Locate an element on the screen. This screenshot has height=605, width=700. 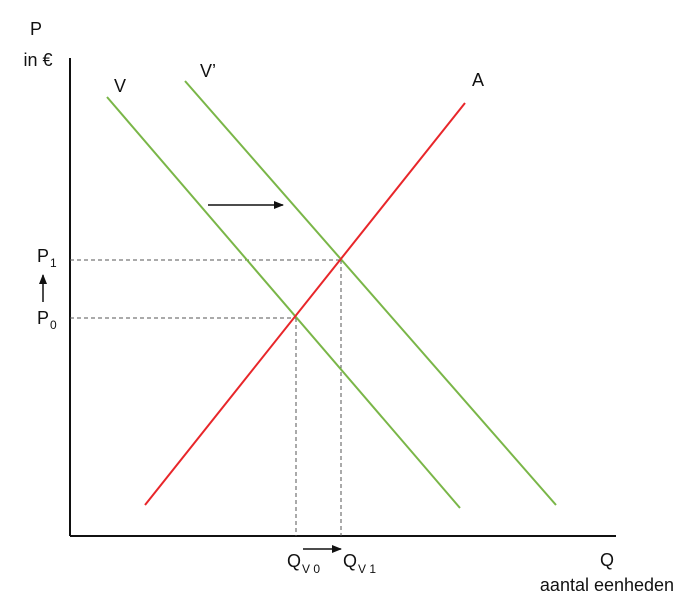
demand-curve-v-prime-label: V’ is located at coordinates (208, 71).